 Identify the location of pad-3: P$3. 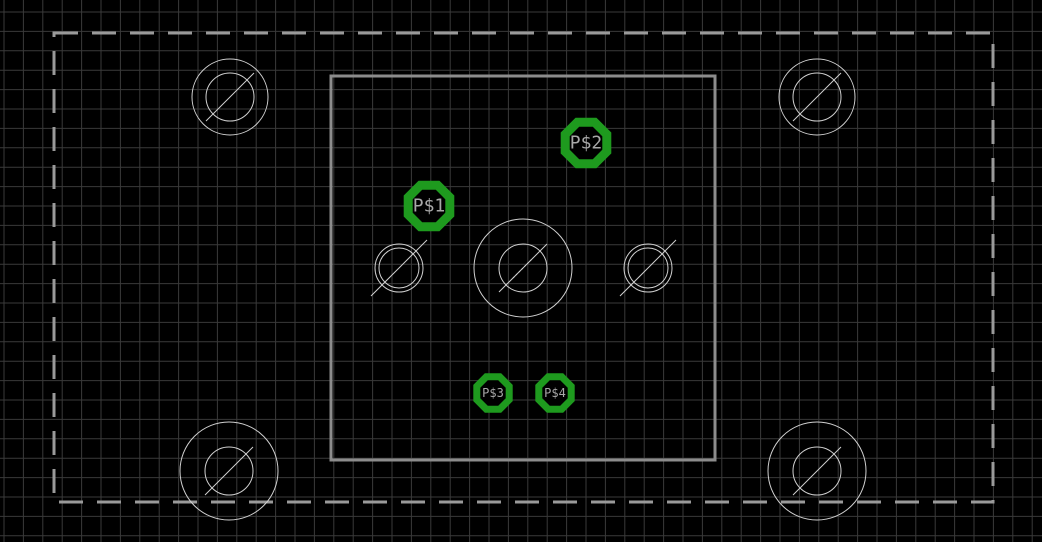
(493, 393).